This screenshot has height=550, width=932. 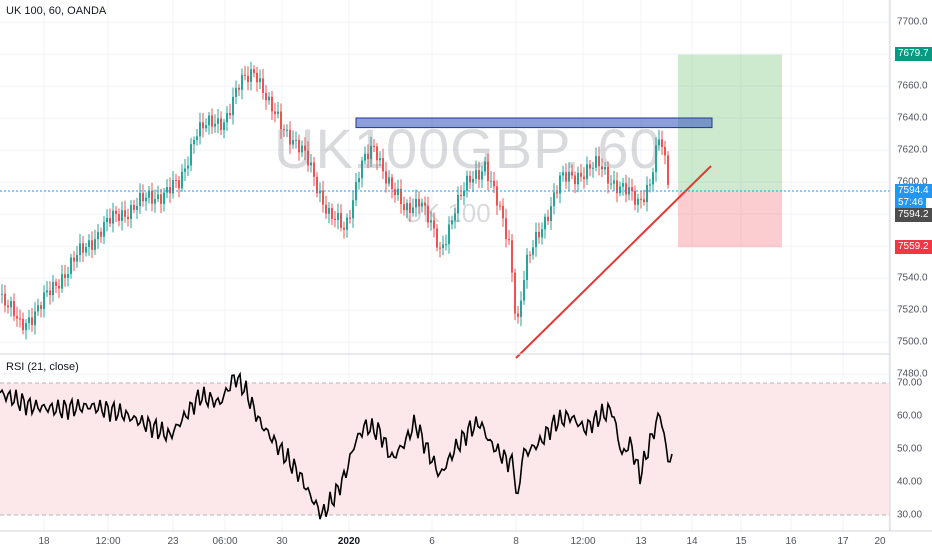 I want to click on ascending-trendline, so click(x=613, y=262).